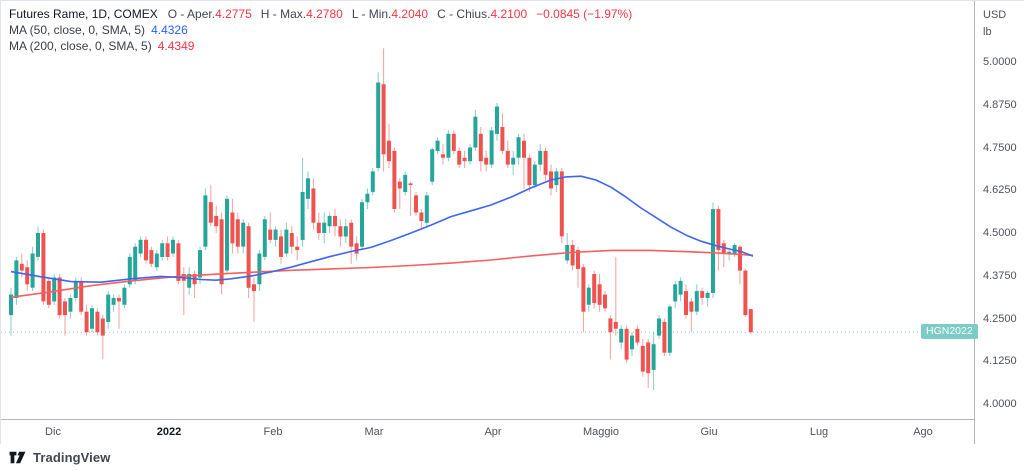 The height and width of the screenshot is (471, 1024). Describe the element at coordinates (1000, 319) in the screenshot. I see `price-tick-label: 4.2500` at that location.